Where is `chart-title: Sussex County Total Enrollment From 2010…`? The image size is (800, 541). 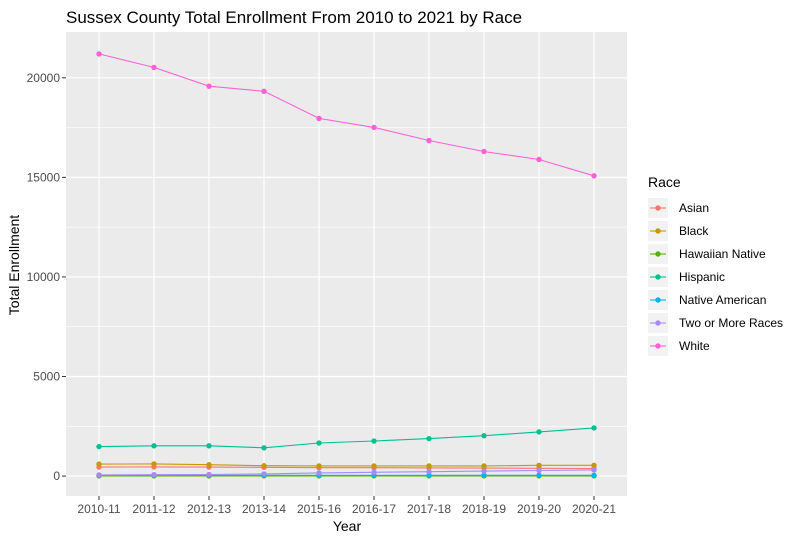
chart-title: Sussex County Total Enrollment From 2010… is located at coordinates (294, 17).